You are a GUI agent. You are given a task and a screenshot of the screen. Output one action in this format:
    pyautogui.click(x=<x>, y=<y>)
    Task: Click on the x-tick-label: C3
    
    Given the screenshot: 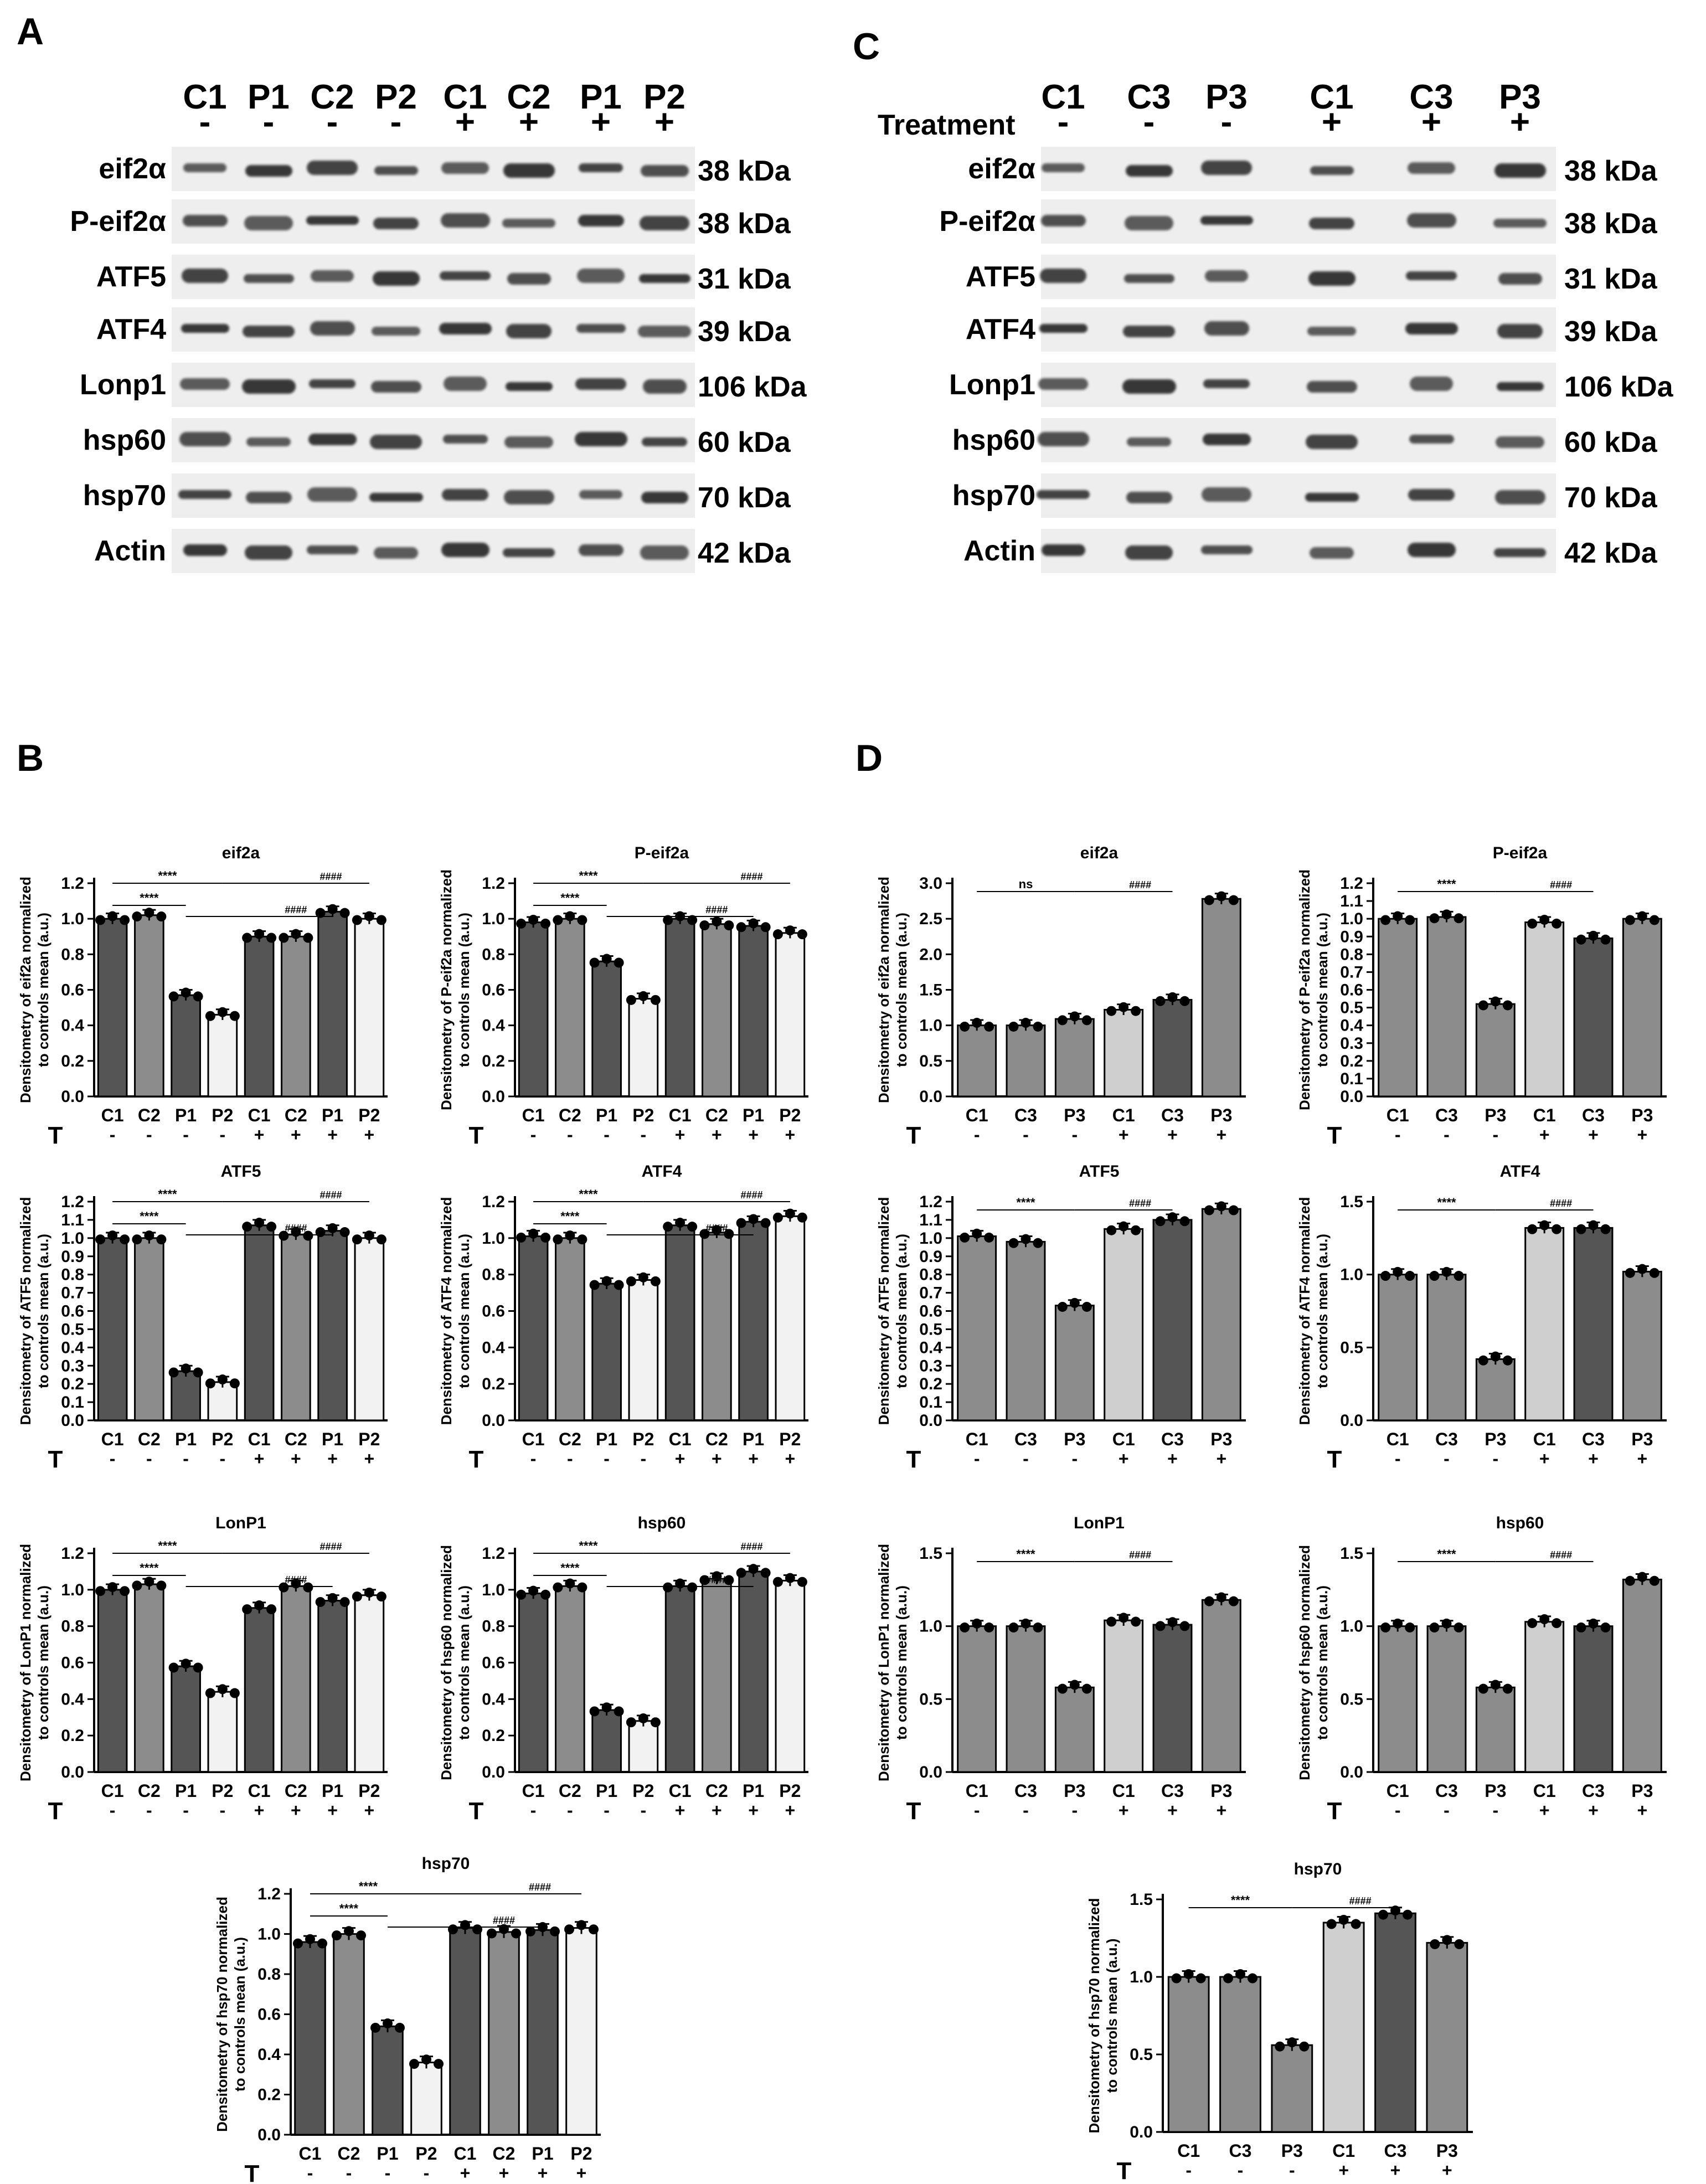 What is the action you would take?
    pyautogui.click(x=1446, y=1115)
    